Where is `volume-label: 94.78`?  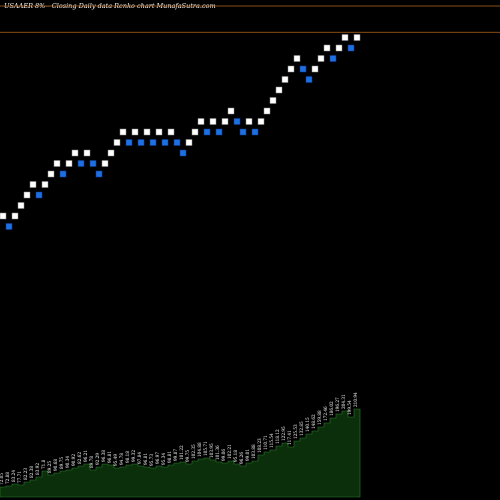 volume-label: 94.78 is located at coordinates (121, 459).